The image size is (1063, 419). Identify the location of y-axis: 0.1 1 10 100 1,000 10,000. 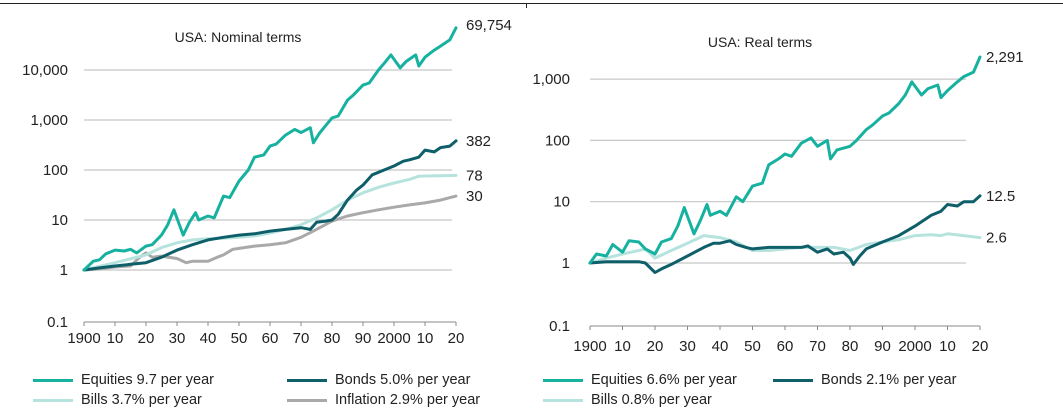
(45, 196).